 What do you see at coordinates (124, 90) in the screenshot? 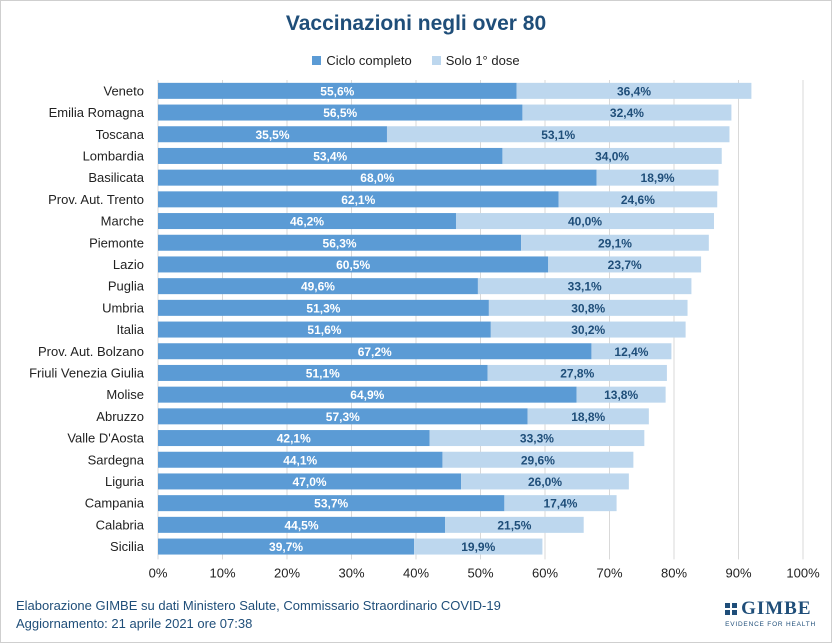
I see `category-label: Veneto` at bounding box center [124, 90].